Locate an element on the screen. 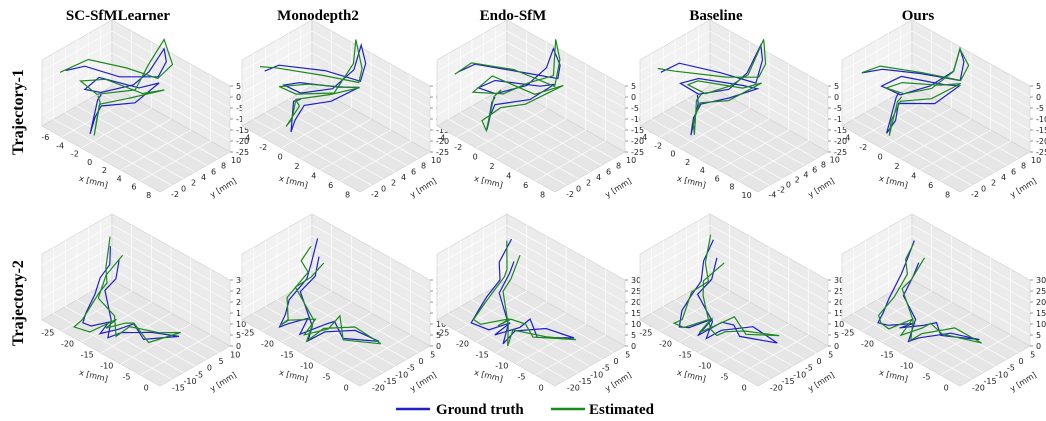 The height and width of the screenshot is (421, 1046). z-tick-label: 20 is located at coordinates (636, 302).